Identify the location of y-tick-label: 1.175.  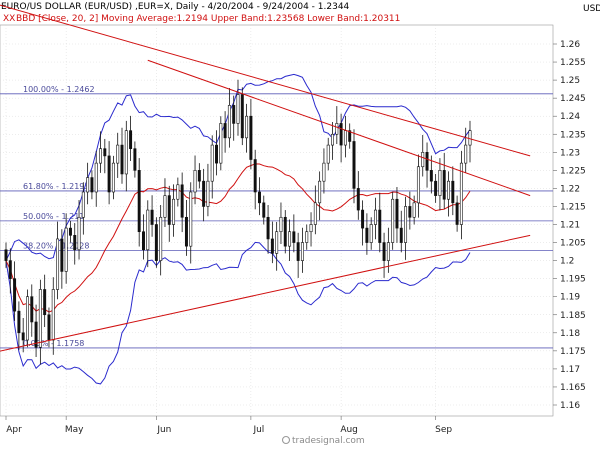
(573, 352).